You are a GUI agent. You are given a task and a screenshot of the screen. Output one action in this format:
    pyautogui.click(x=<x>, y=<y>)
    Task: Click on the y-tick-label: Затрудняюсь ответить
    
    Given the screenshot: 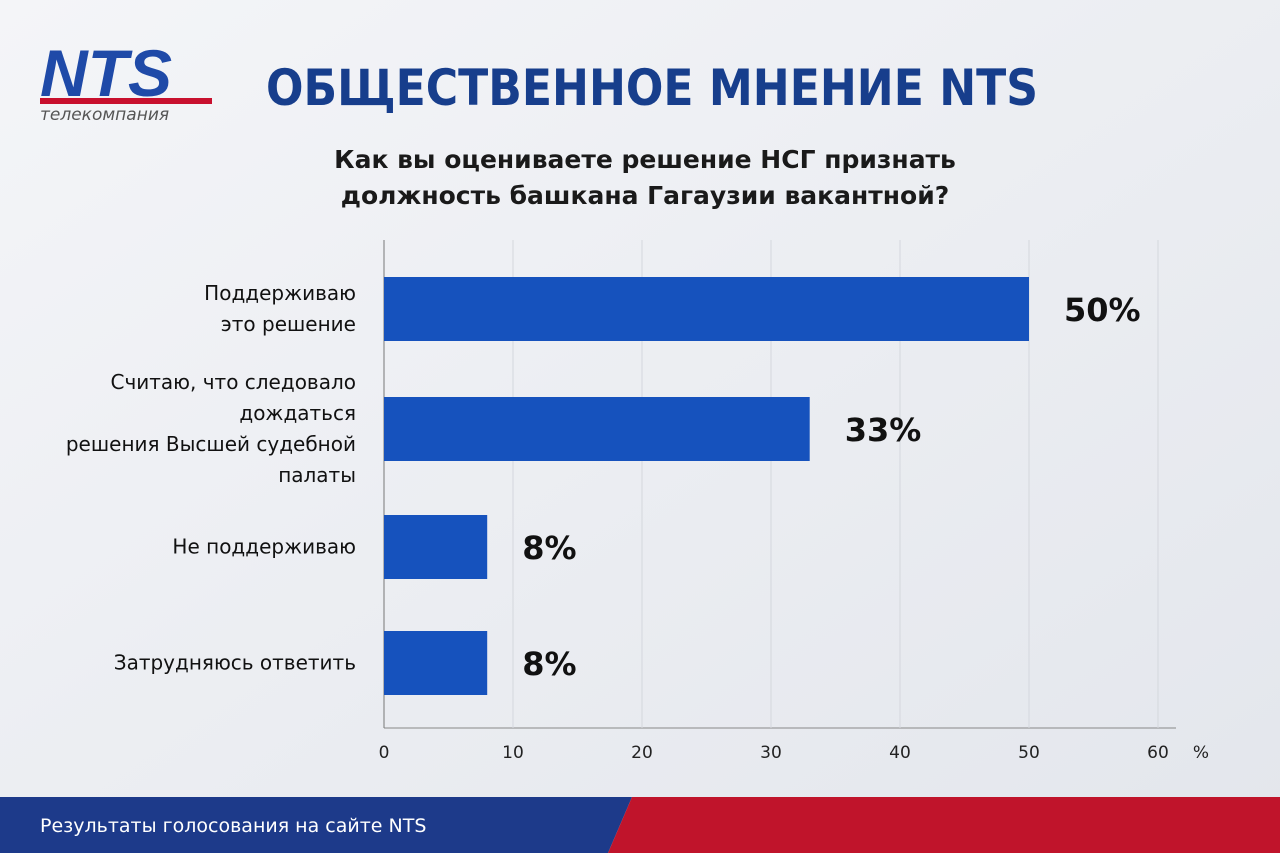 What is the action you would take?
    pyautogui.click(x=234, y=662)
    